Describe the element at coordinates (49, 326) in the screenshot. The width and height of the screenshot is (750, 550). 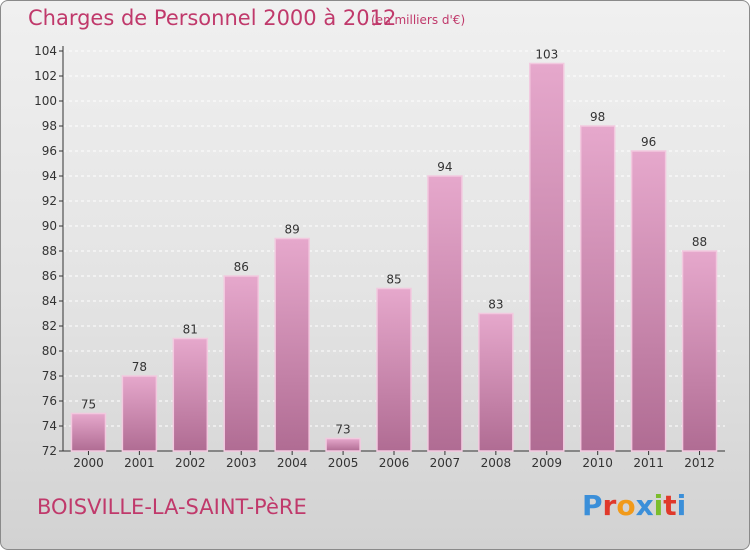
I see `y-tick-label: 82` at that location.